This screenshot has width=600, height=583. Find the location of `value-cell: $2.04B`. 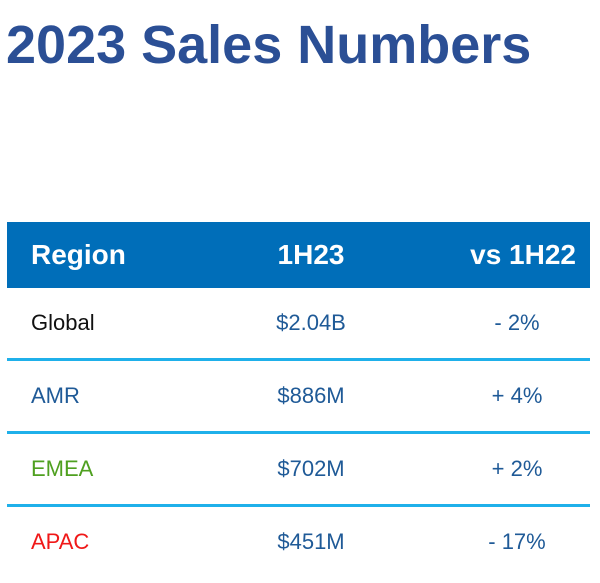

value-cell: $2.04B is located at coordinates (311, 322).